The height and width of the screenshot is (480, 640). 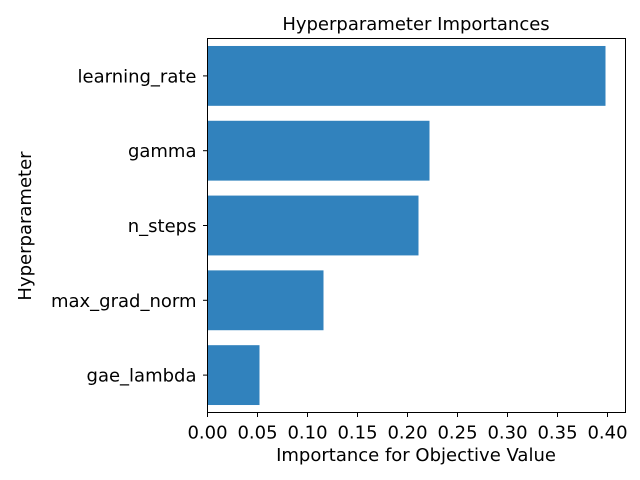 I want to click on y-tick-label: n_steps, so click(x=162, y=226).